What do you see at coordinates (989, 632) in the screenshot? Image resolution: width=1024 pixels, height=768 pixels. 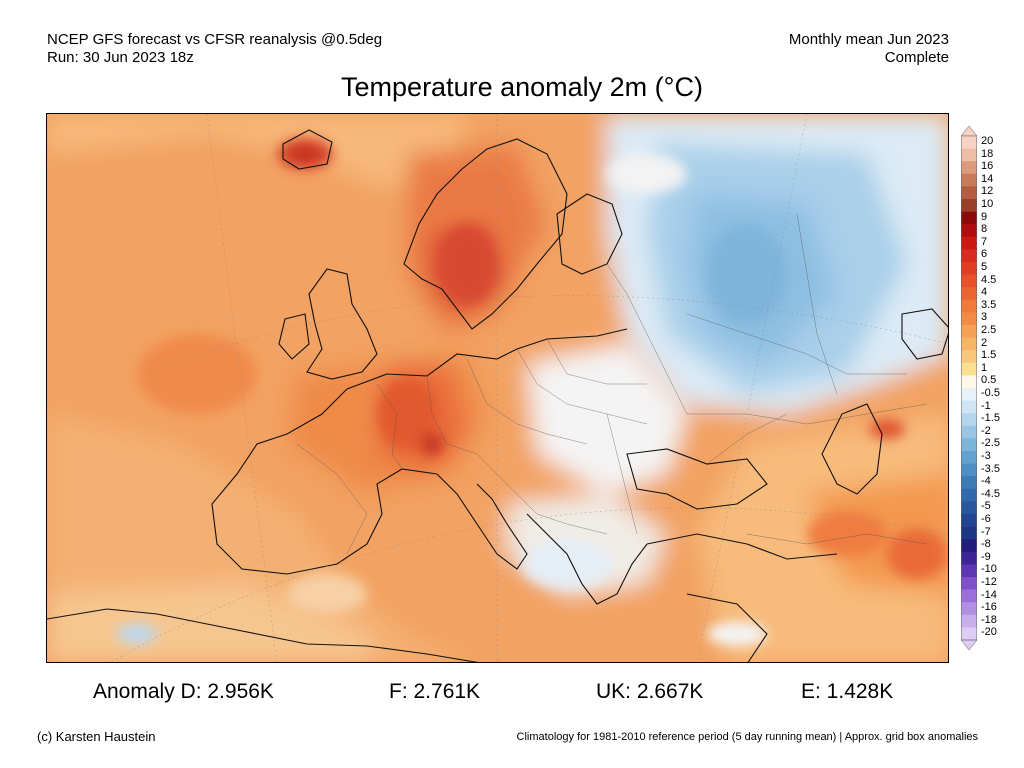 I see `colorbar-tick-label: -20` at bounding box center [989, 632].